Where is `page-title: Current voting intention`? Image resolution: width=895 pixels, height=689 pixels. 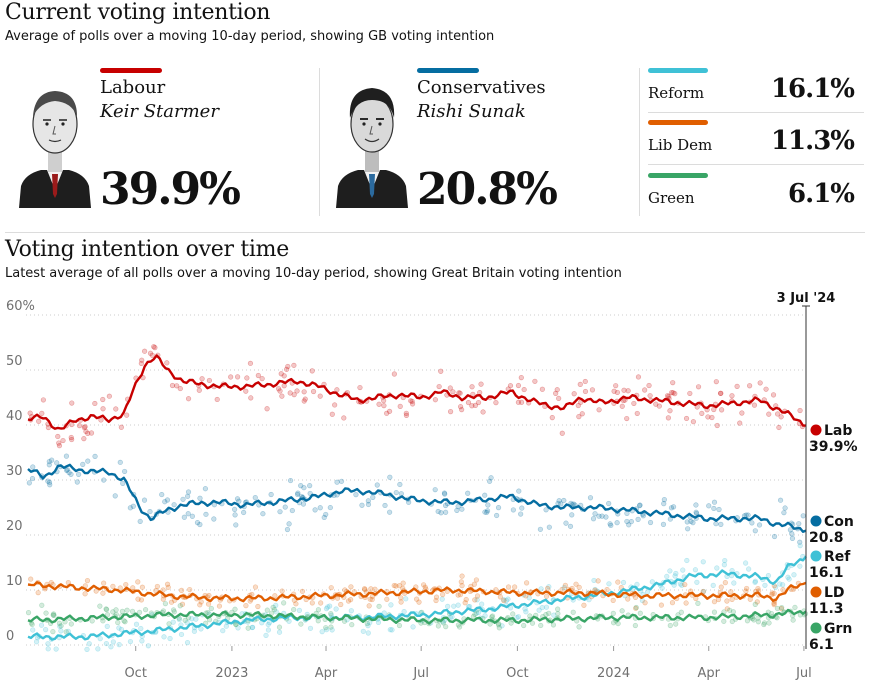 page-title: Current voting intention is located at coordinates (138, 12).